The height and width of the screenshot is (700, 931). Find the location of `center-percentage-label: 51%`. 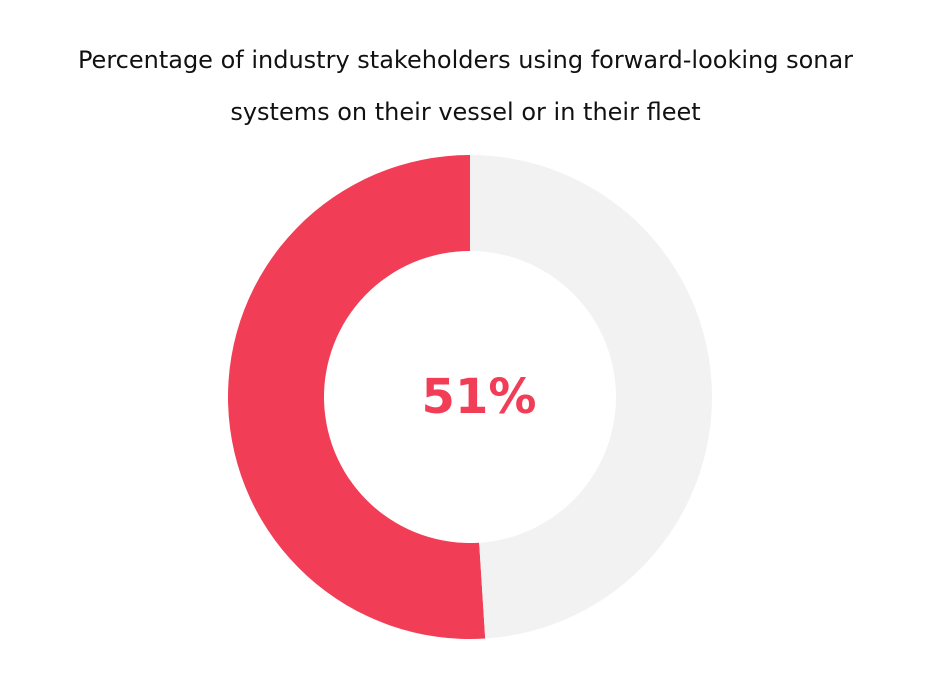

center-percentage-label: 51% is located at coordinates (479, 397).